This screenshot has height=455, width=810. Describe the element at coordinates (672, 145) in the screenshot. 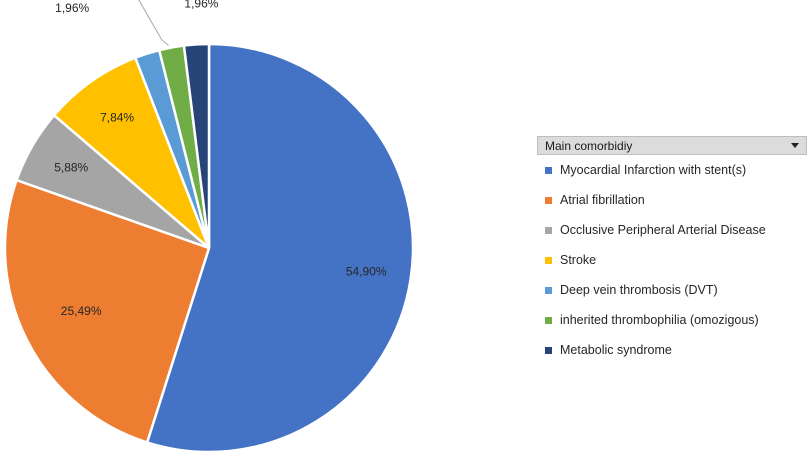

I see `legend-filter-dropdown: Main comorbidiy` at that location.